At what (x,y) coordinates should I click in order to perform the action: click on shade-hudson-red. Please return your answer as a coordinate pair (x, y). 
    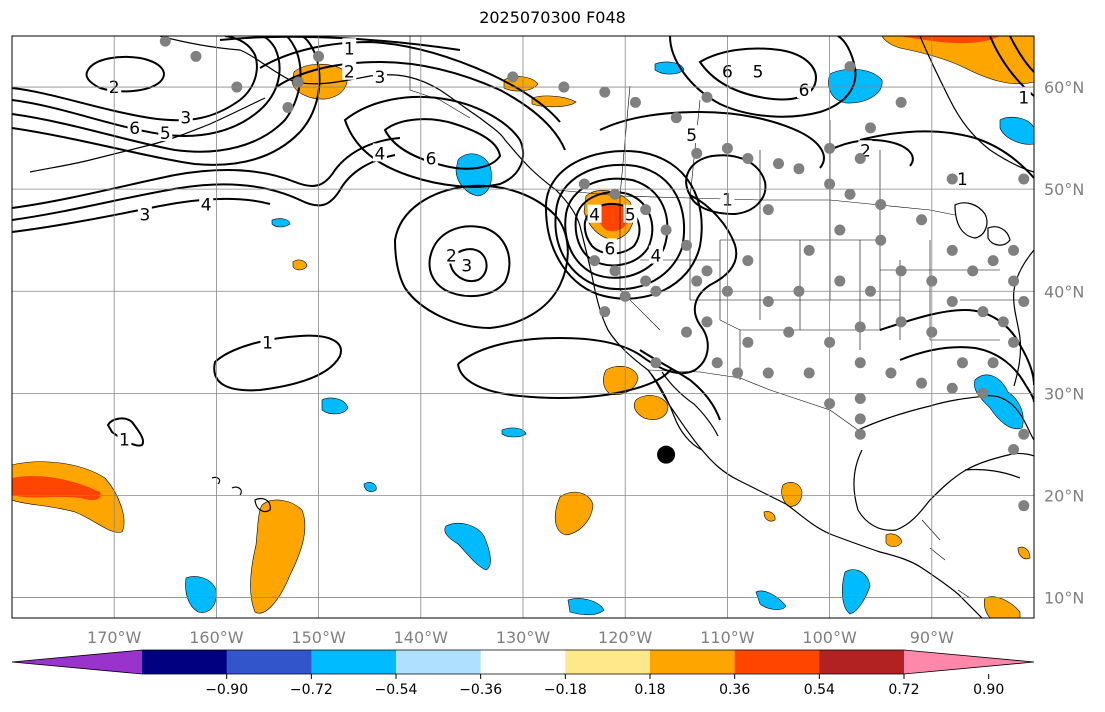
    Looking at the image, I should click on (950, 40).